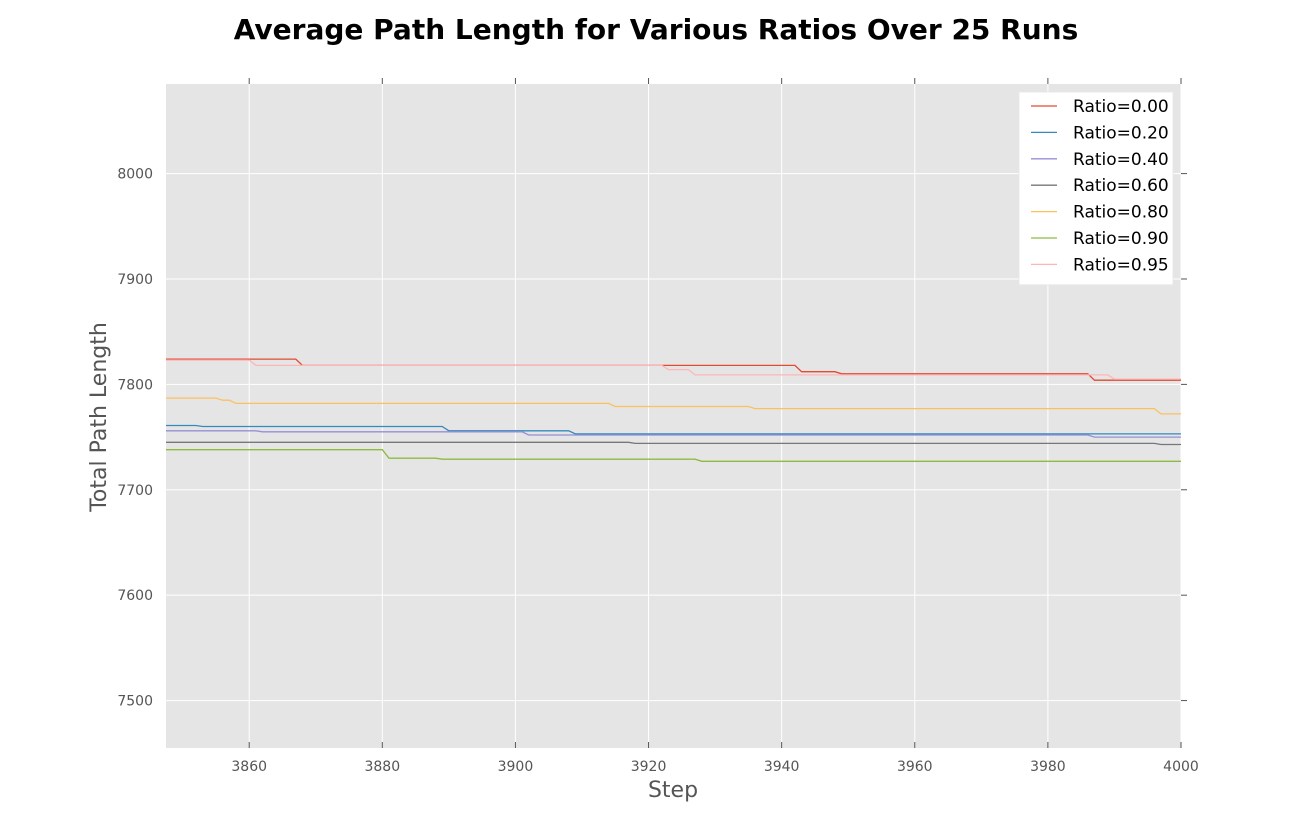 The width and height of the screenshot is (1312, 832). I want to click on x-tick-label: 3940, so click(782, 767).